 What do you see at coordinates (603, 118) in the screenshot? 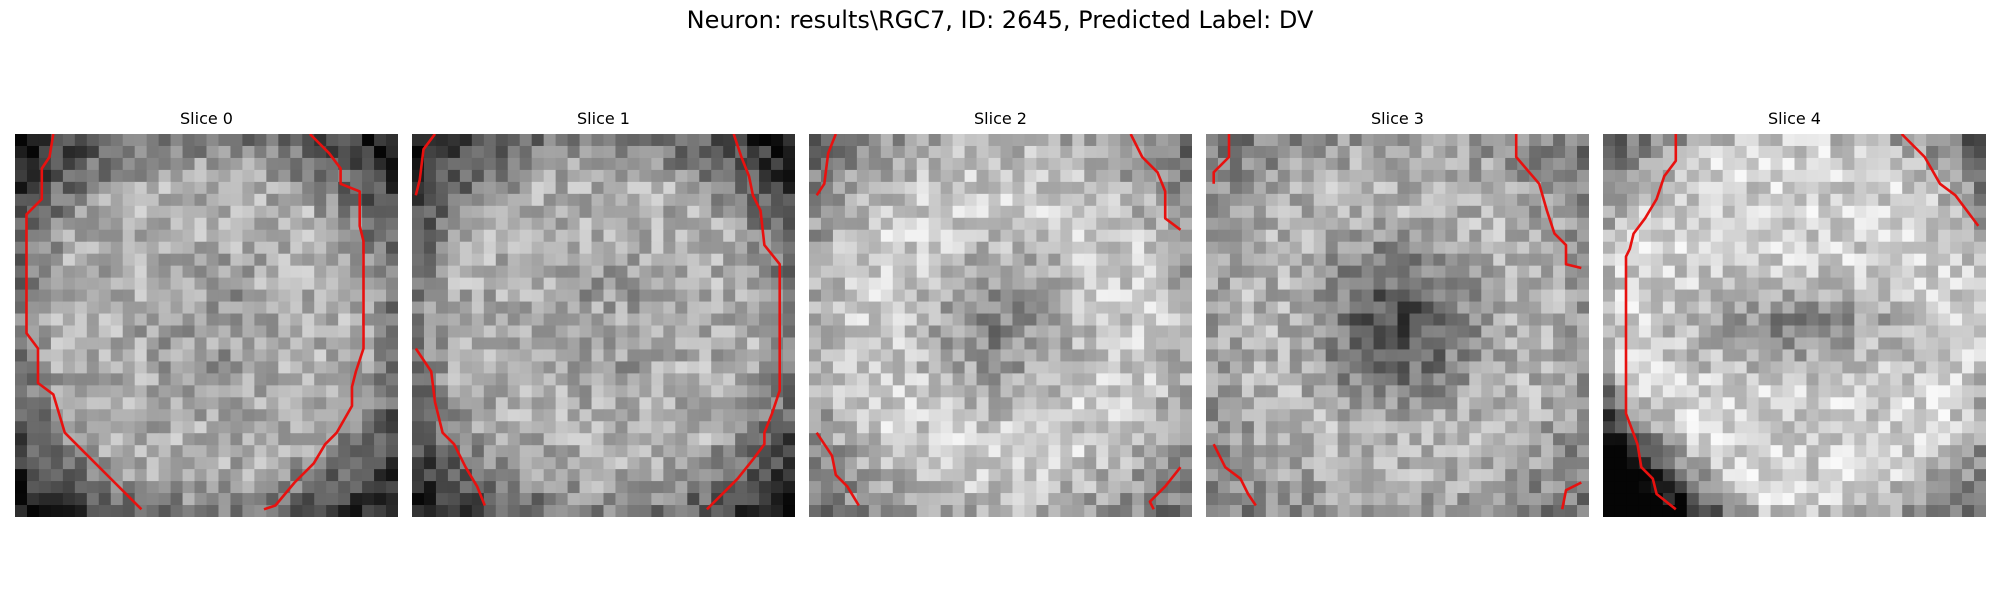
I see `slice-title-1: Slice 1` at bounding box center [603, 118].